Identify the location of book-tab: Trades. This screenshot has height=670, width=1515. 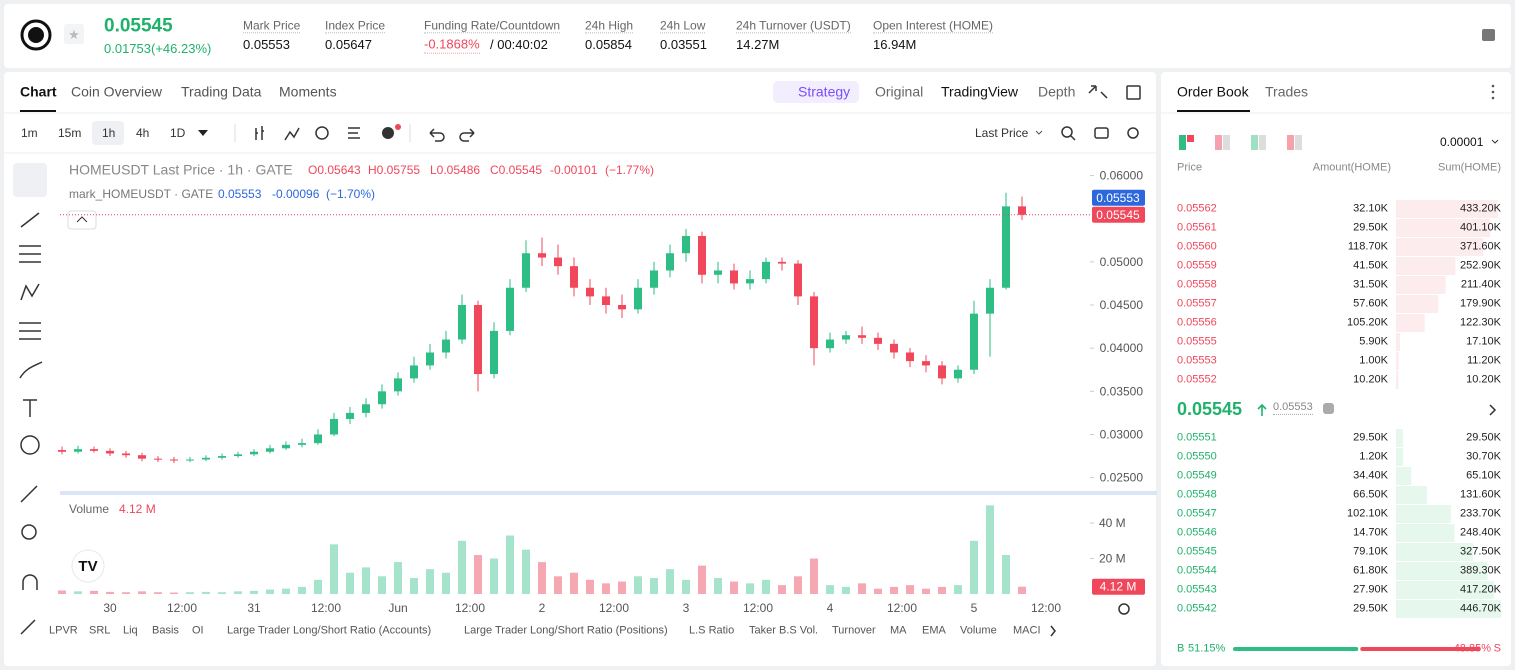
(1287, 91).